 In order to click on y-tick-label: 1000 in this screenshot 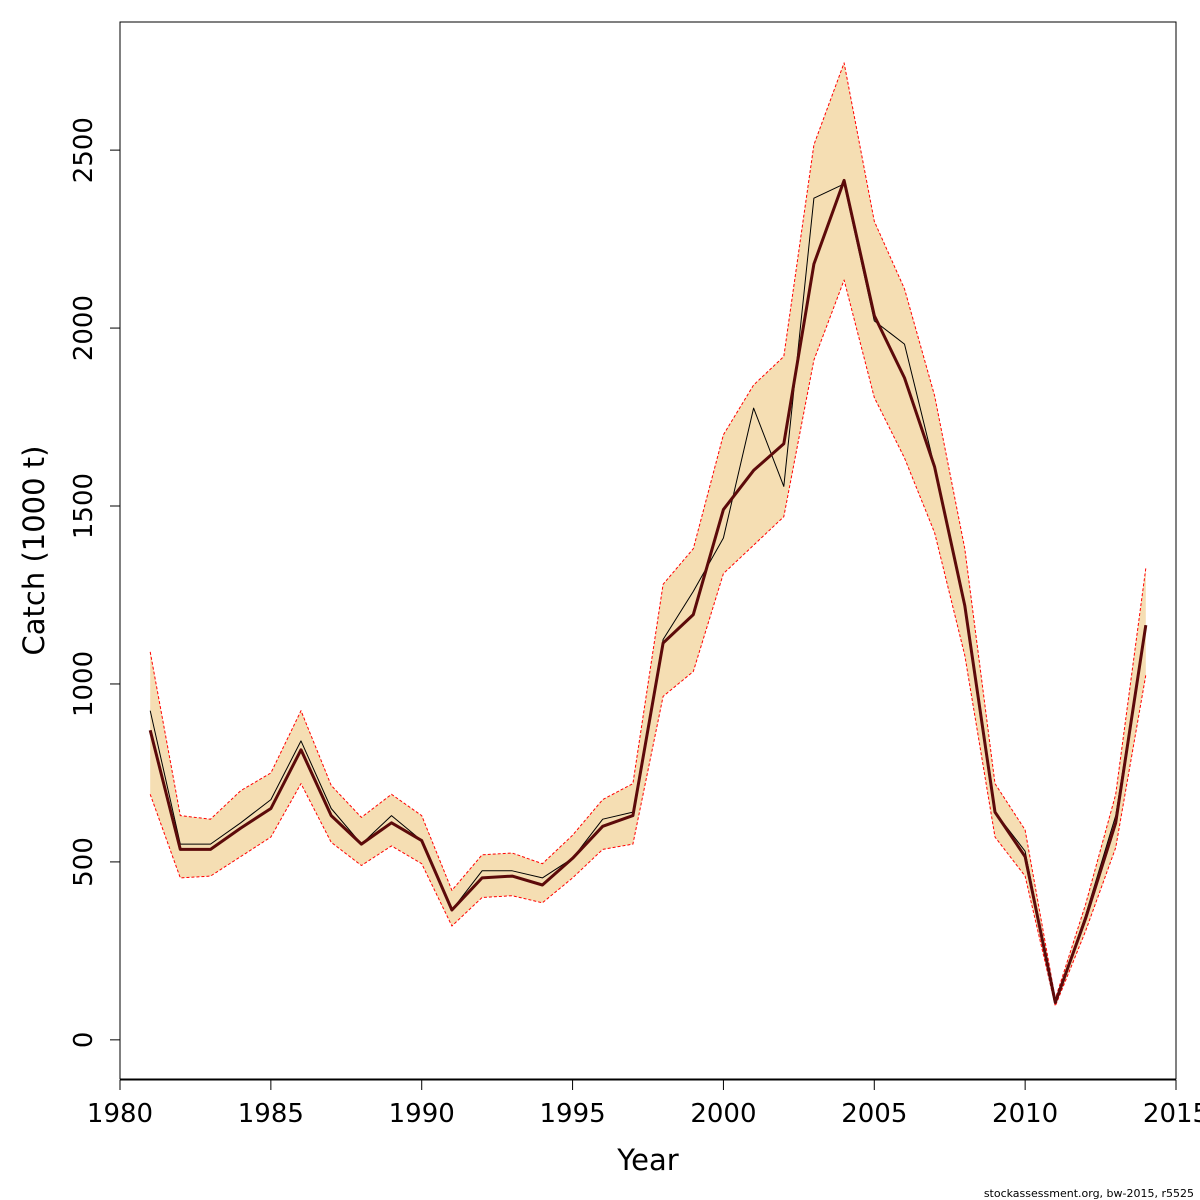, I will do `click(84, 684)`.